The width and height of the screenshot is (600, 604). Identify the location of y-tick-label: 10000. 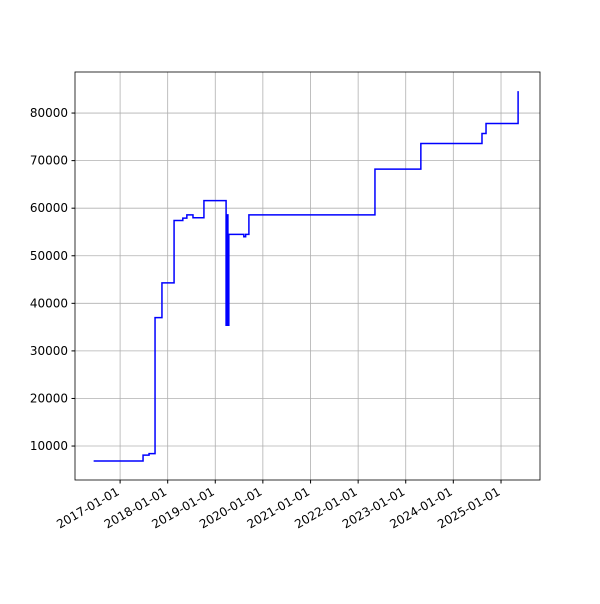
(49, 446).